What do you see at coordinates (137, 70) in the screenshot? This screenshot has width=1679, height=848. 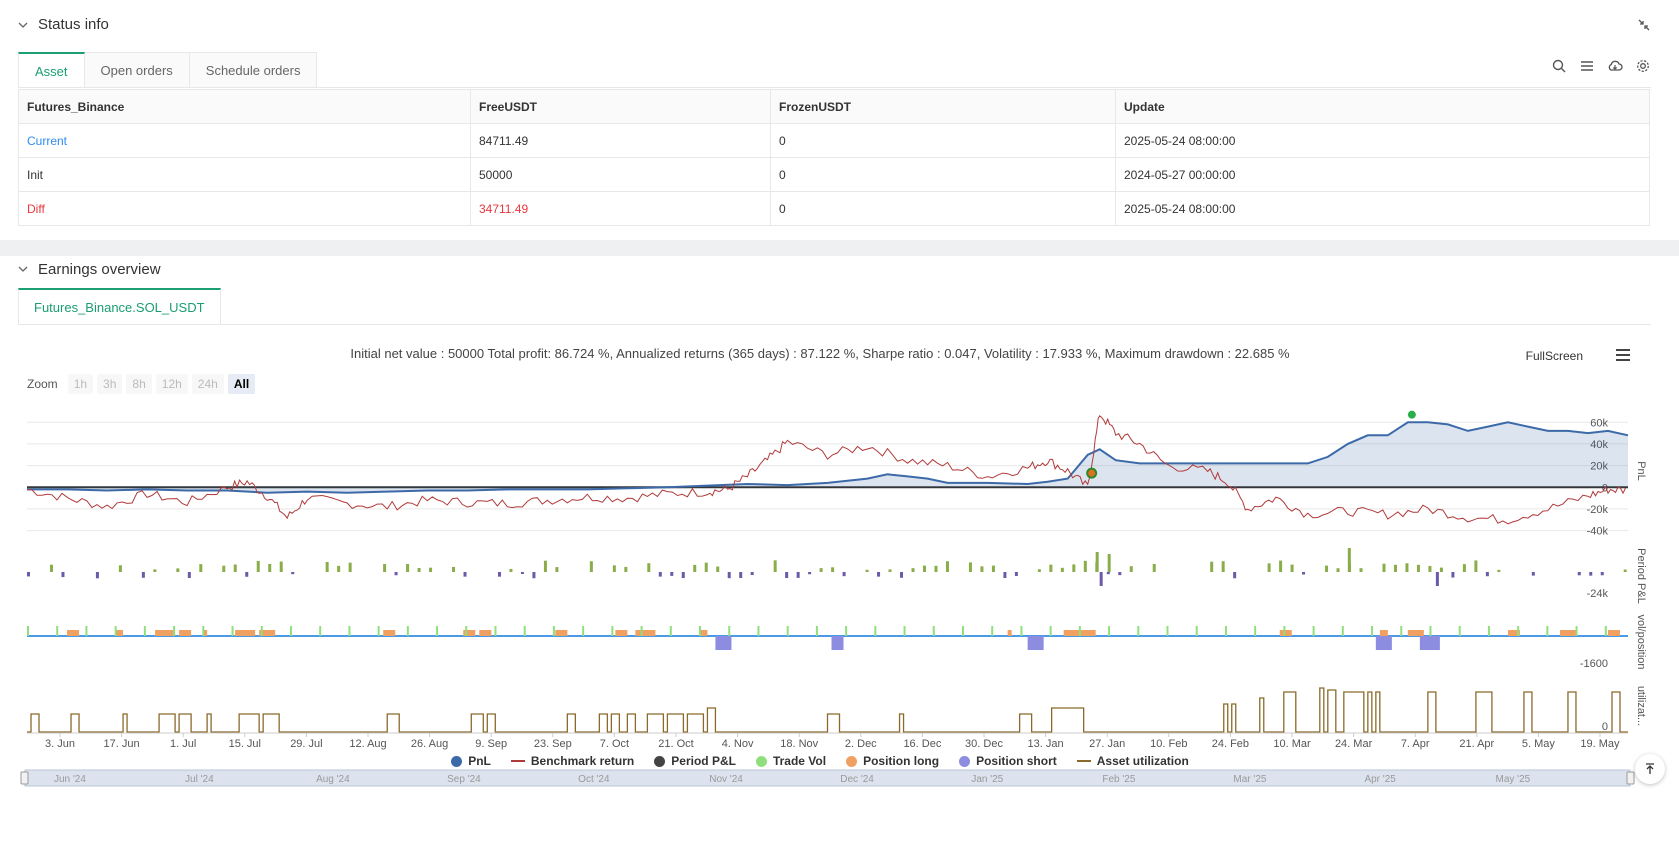 I see `tab-open-orders: Open orders` at bounding box center [137, 70].